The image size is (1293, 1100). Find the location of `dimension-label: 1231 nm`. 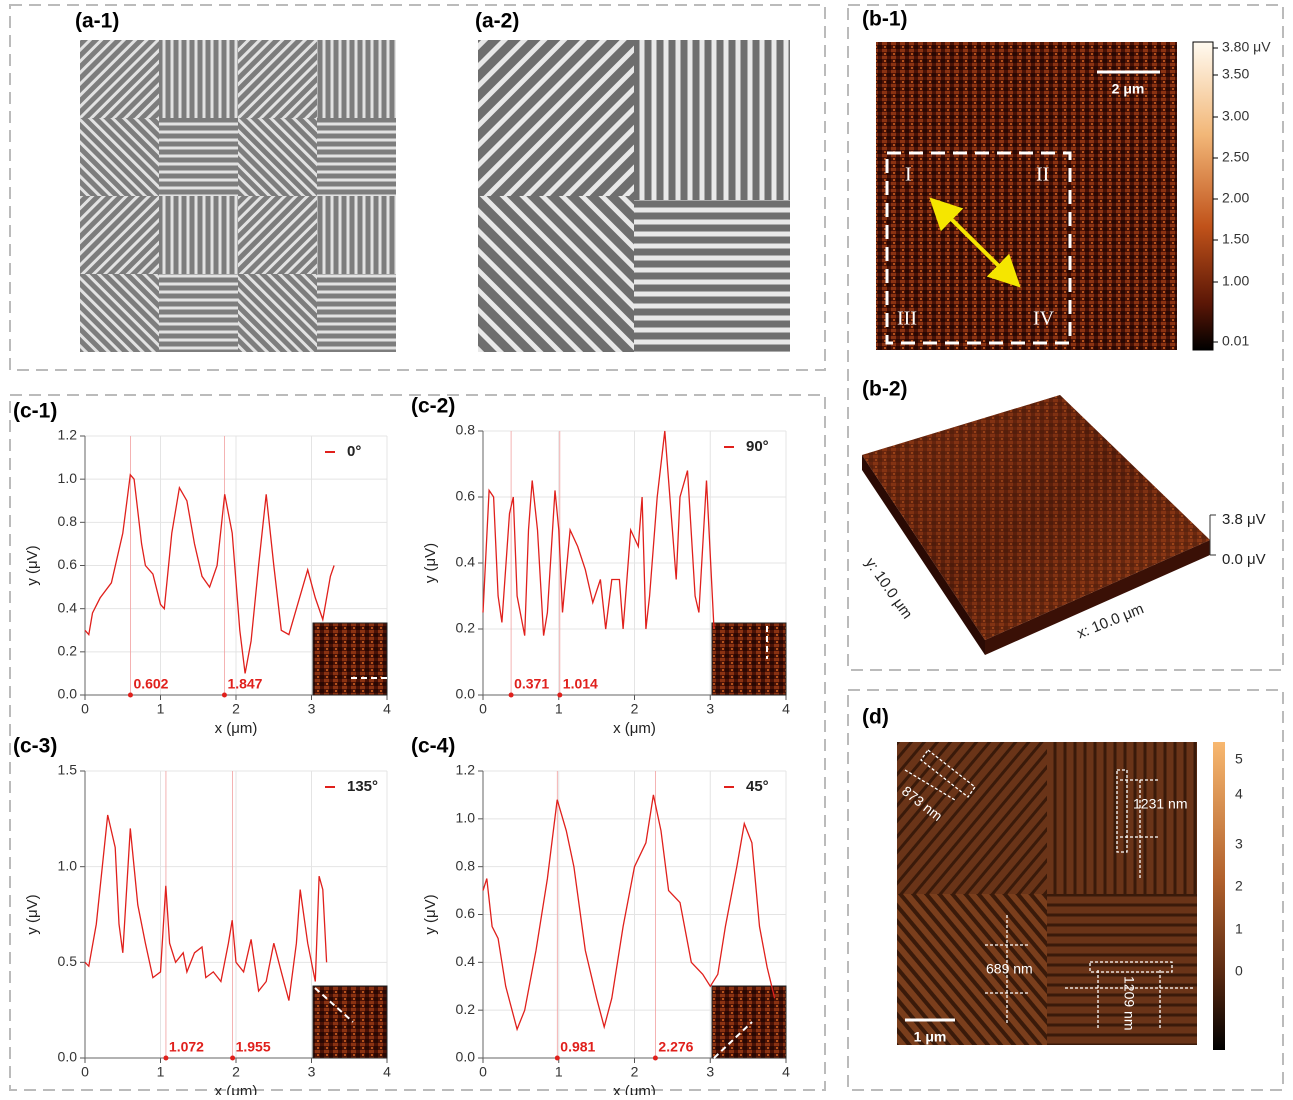

dimension-label: 1231 nm is located at coordinates (1160, 804).